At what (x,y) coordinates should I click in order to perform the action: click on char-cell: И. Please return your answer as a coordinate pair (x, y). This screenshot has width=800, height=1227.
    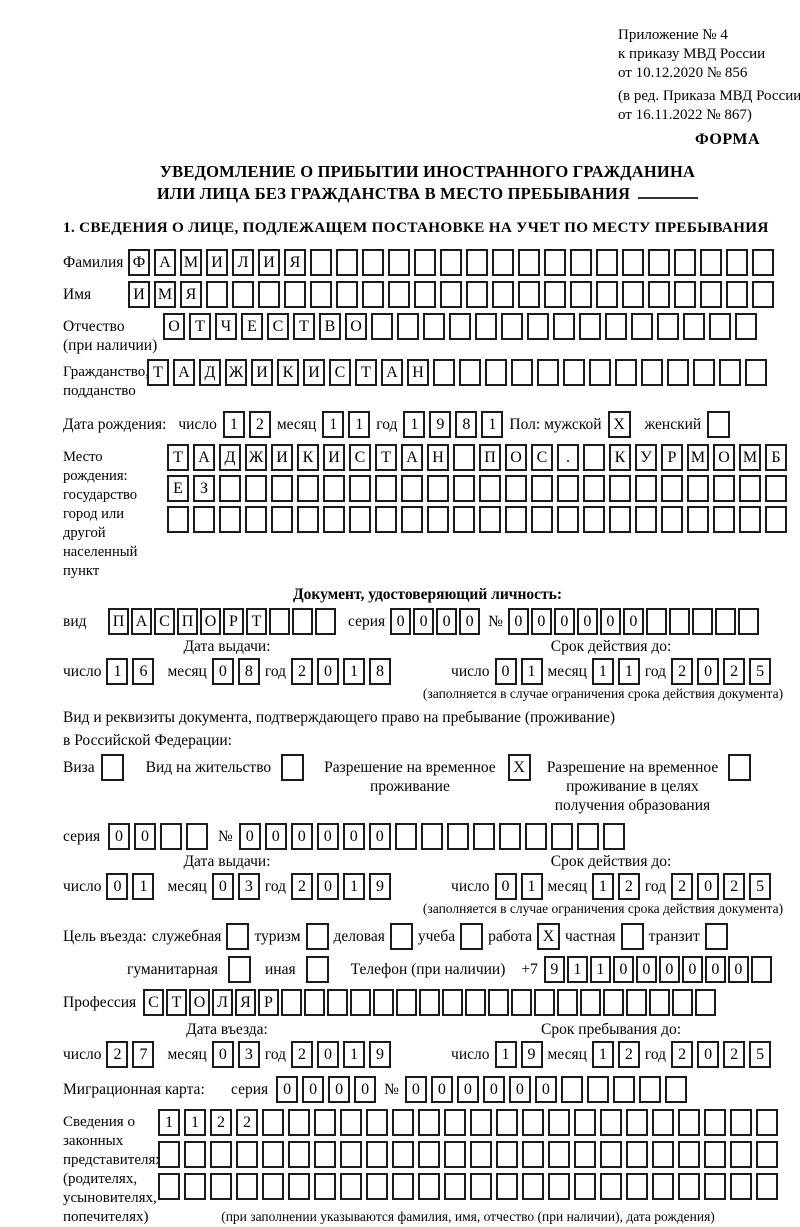
    Looking at the image, I should click on (269, 262).